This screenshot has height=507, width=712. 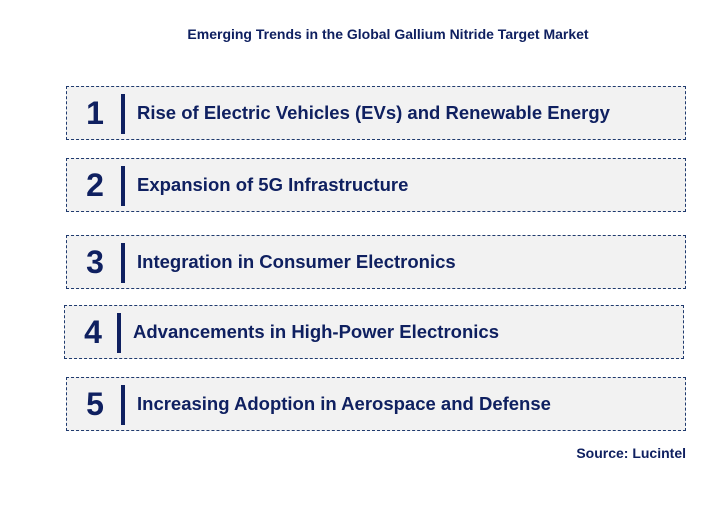 What do you see at coordinates (296, 261) in the screenshot?
I see `trend-label: Integration in Consumer Electronics` at bounding box center [296, 261].